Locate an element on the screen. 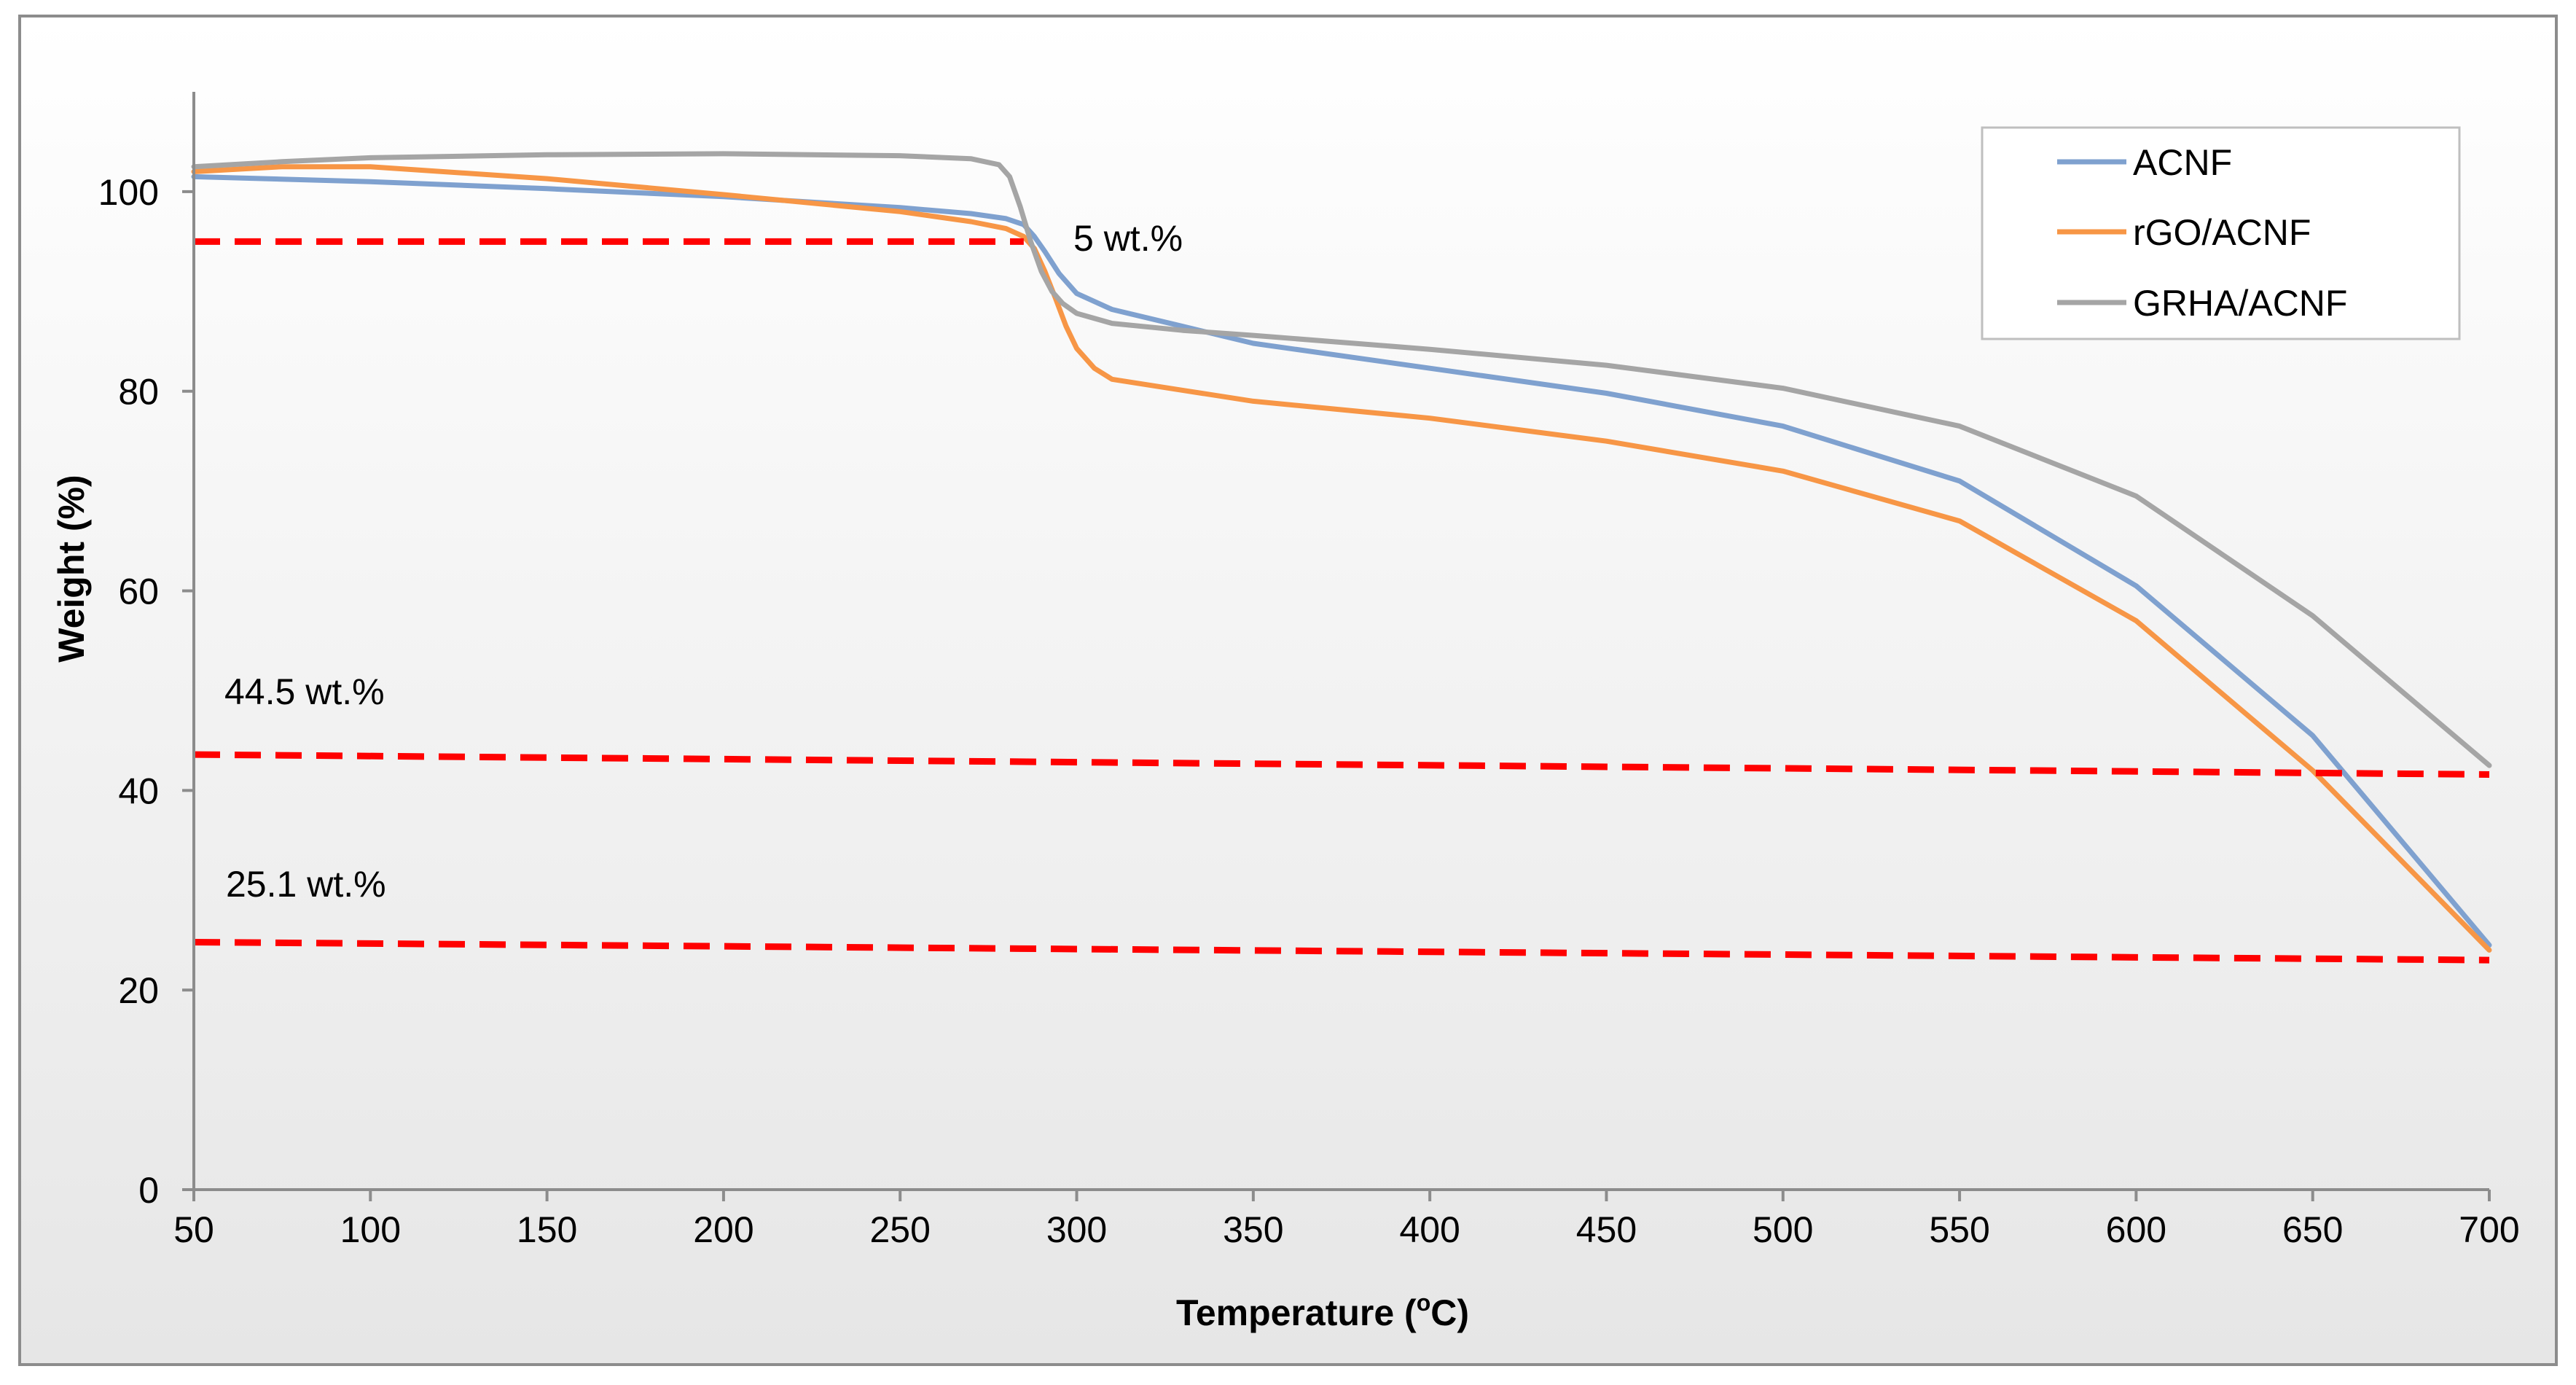 Image resolution: width=2576 pixels, height=1385 pixels. y-axis-ticks: 0 20 40 60 80 100 is located at coordinates (146, 691).